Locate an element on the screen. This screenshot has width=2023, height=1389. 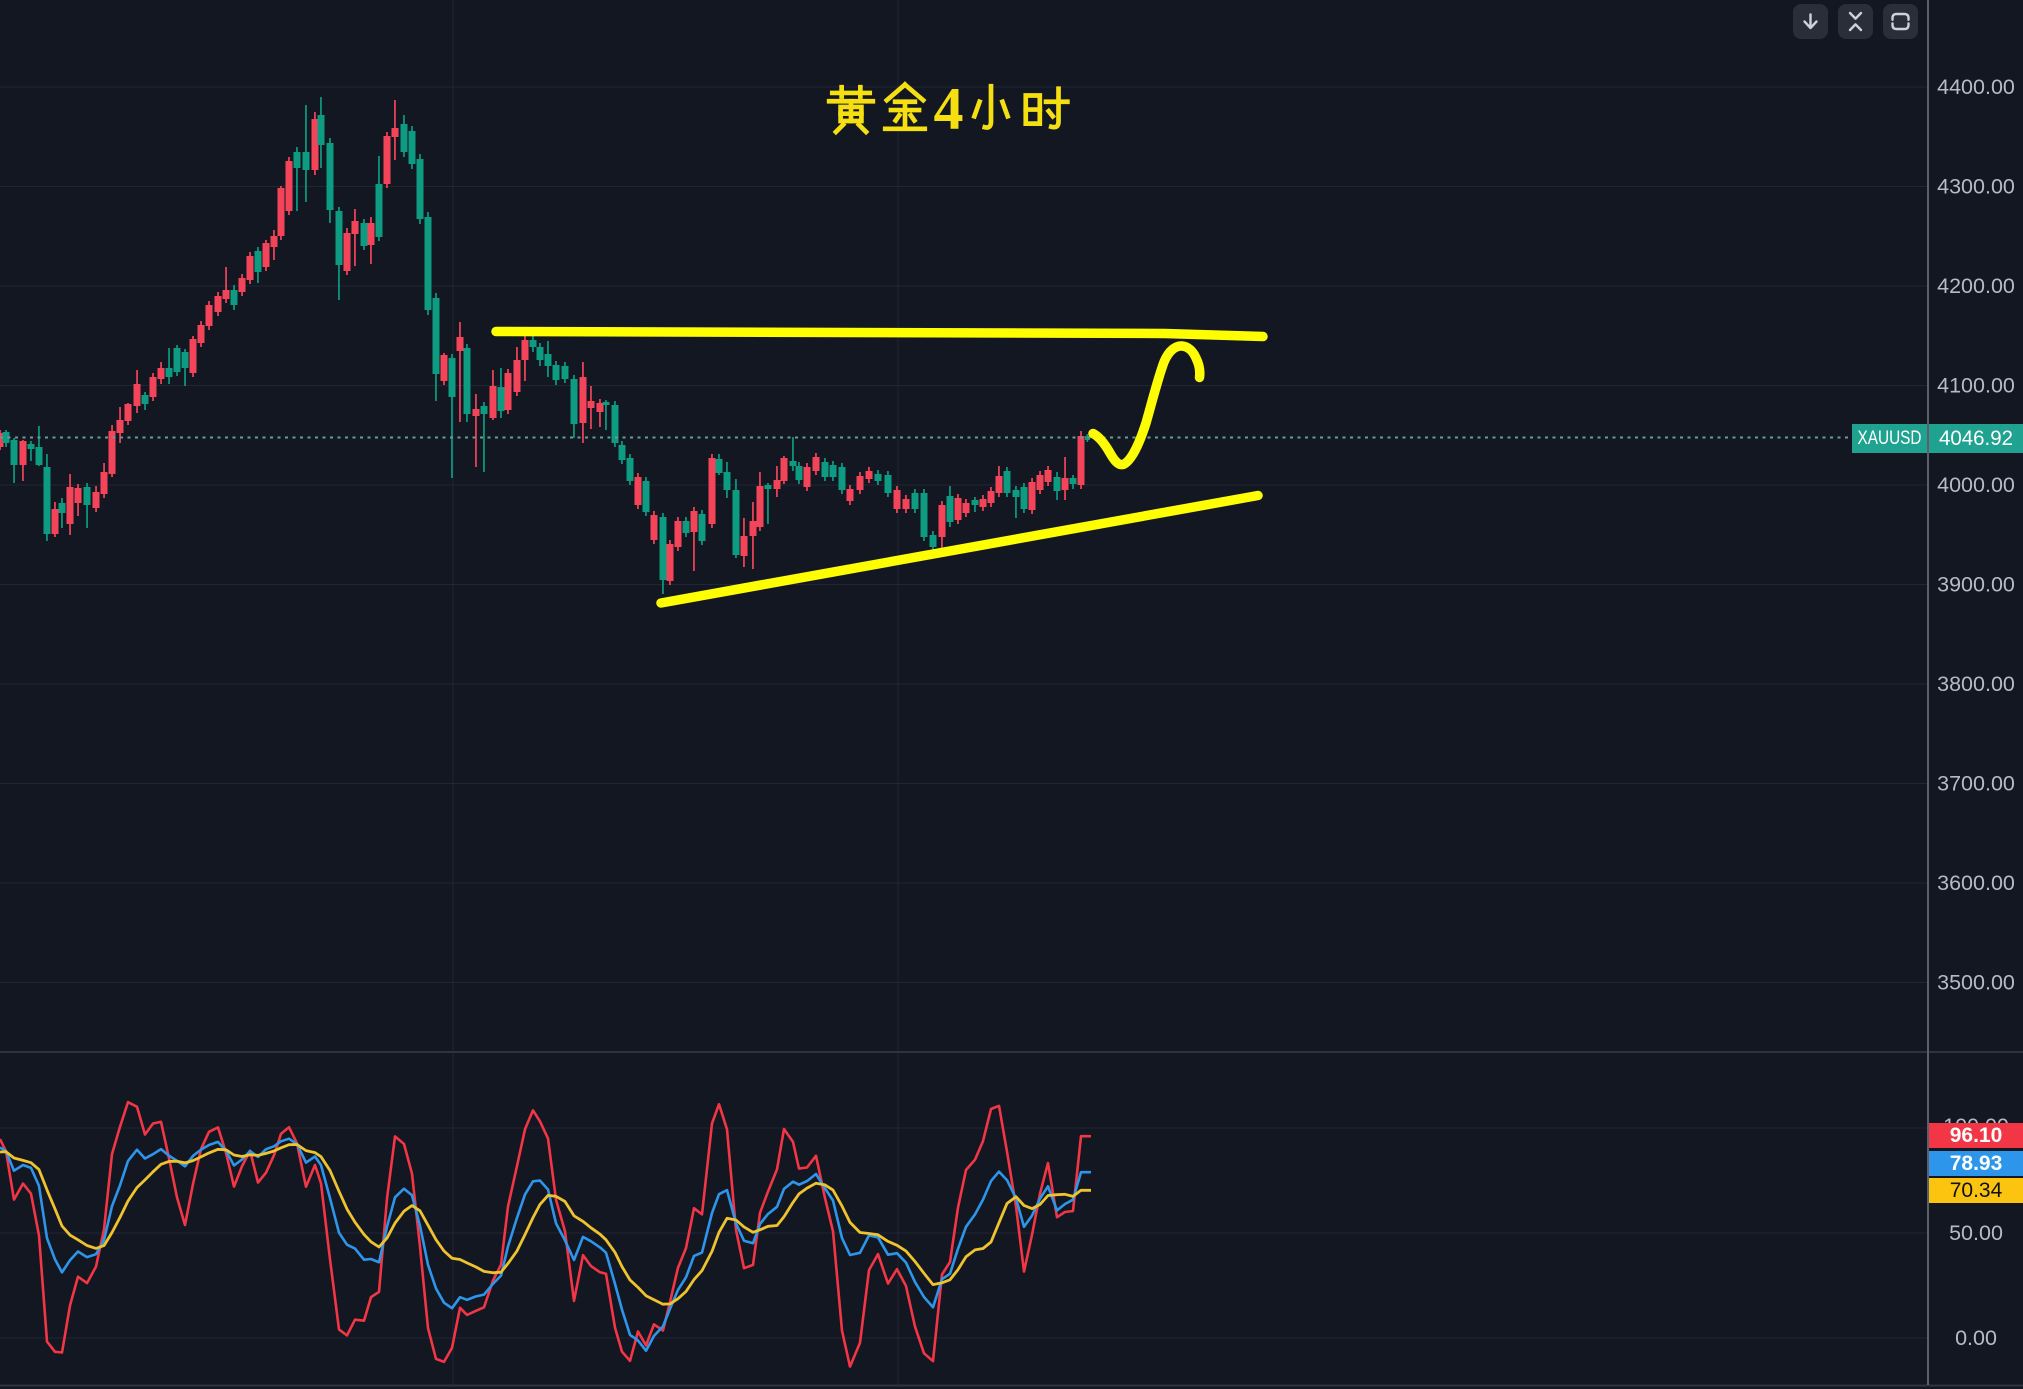
svg-text: 3800.00 is located at coordinates (1976, 684).